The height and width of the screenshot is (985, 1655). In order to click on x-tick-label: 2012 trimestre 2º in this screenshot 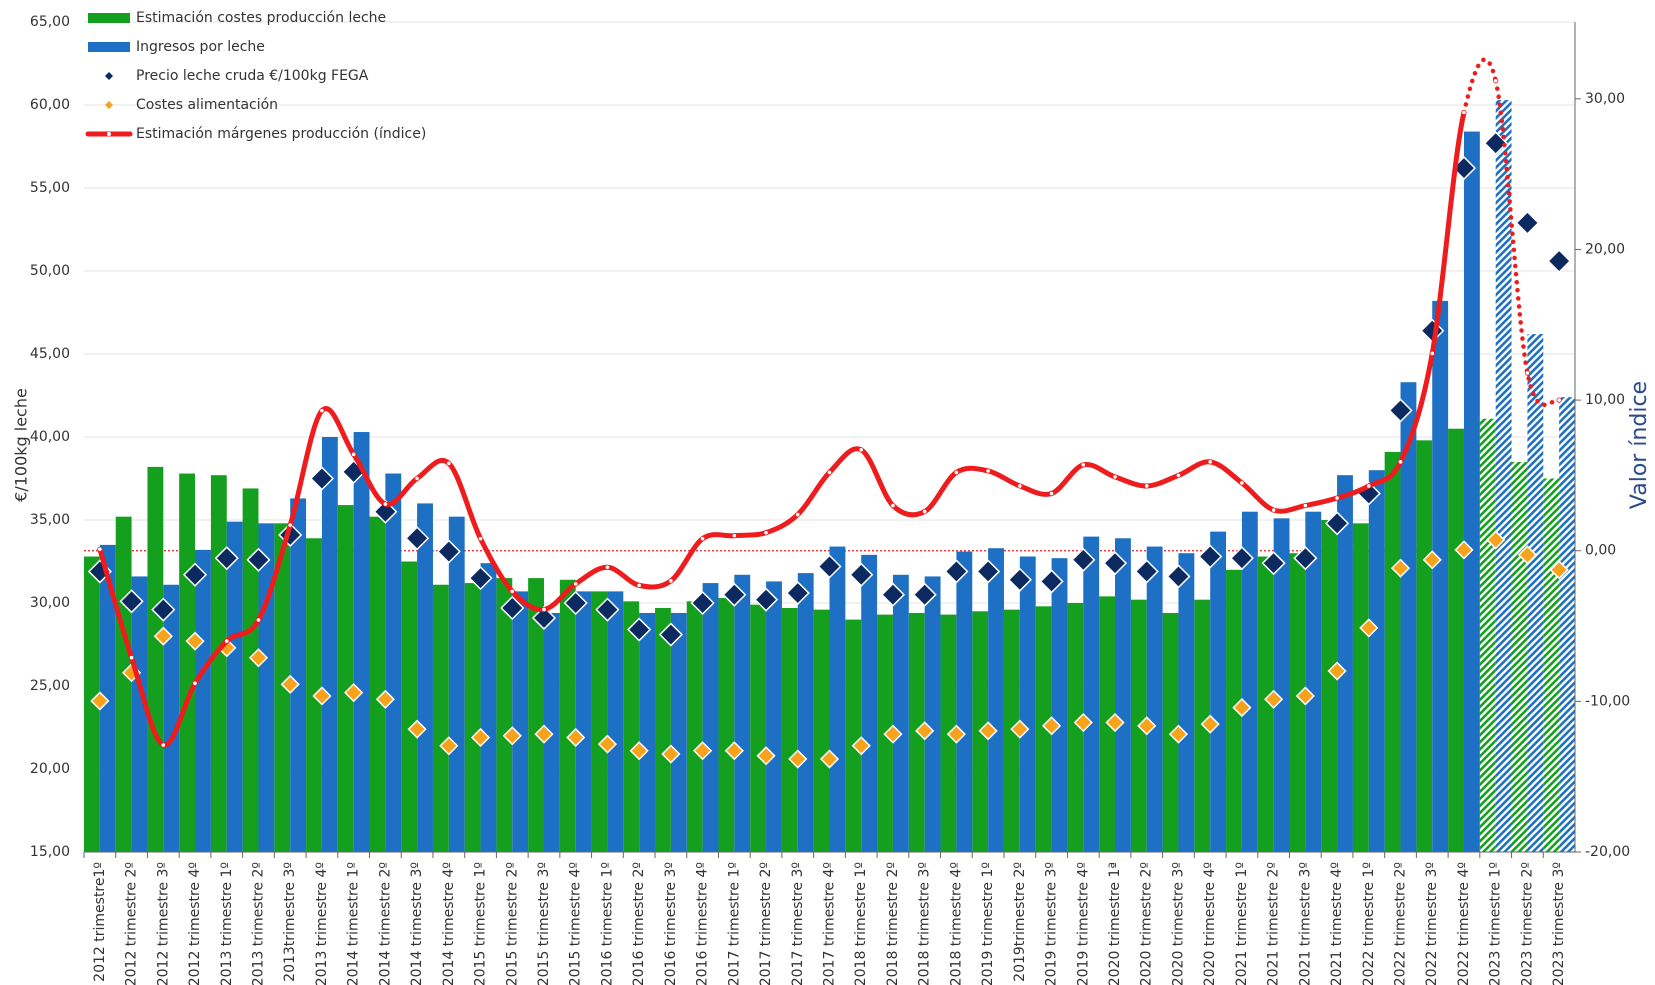, I will do `click(132, 923)`.